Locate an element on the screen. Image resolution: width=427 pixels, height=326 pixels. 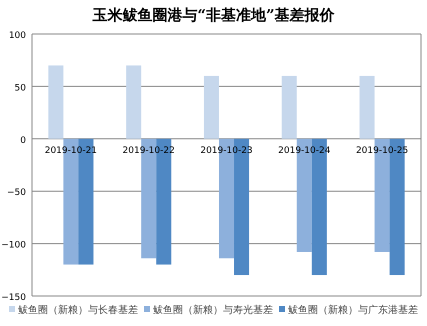
y-tick-label: −100 is located at coordinates (13, 245).